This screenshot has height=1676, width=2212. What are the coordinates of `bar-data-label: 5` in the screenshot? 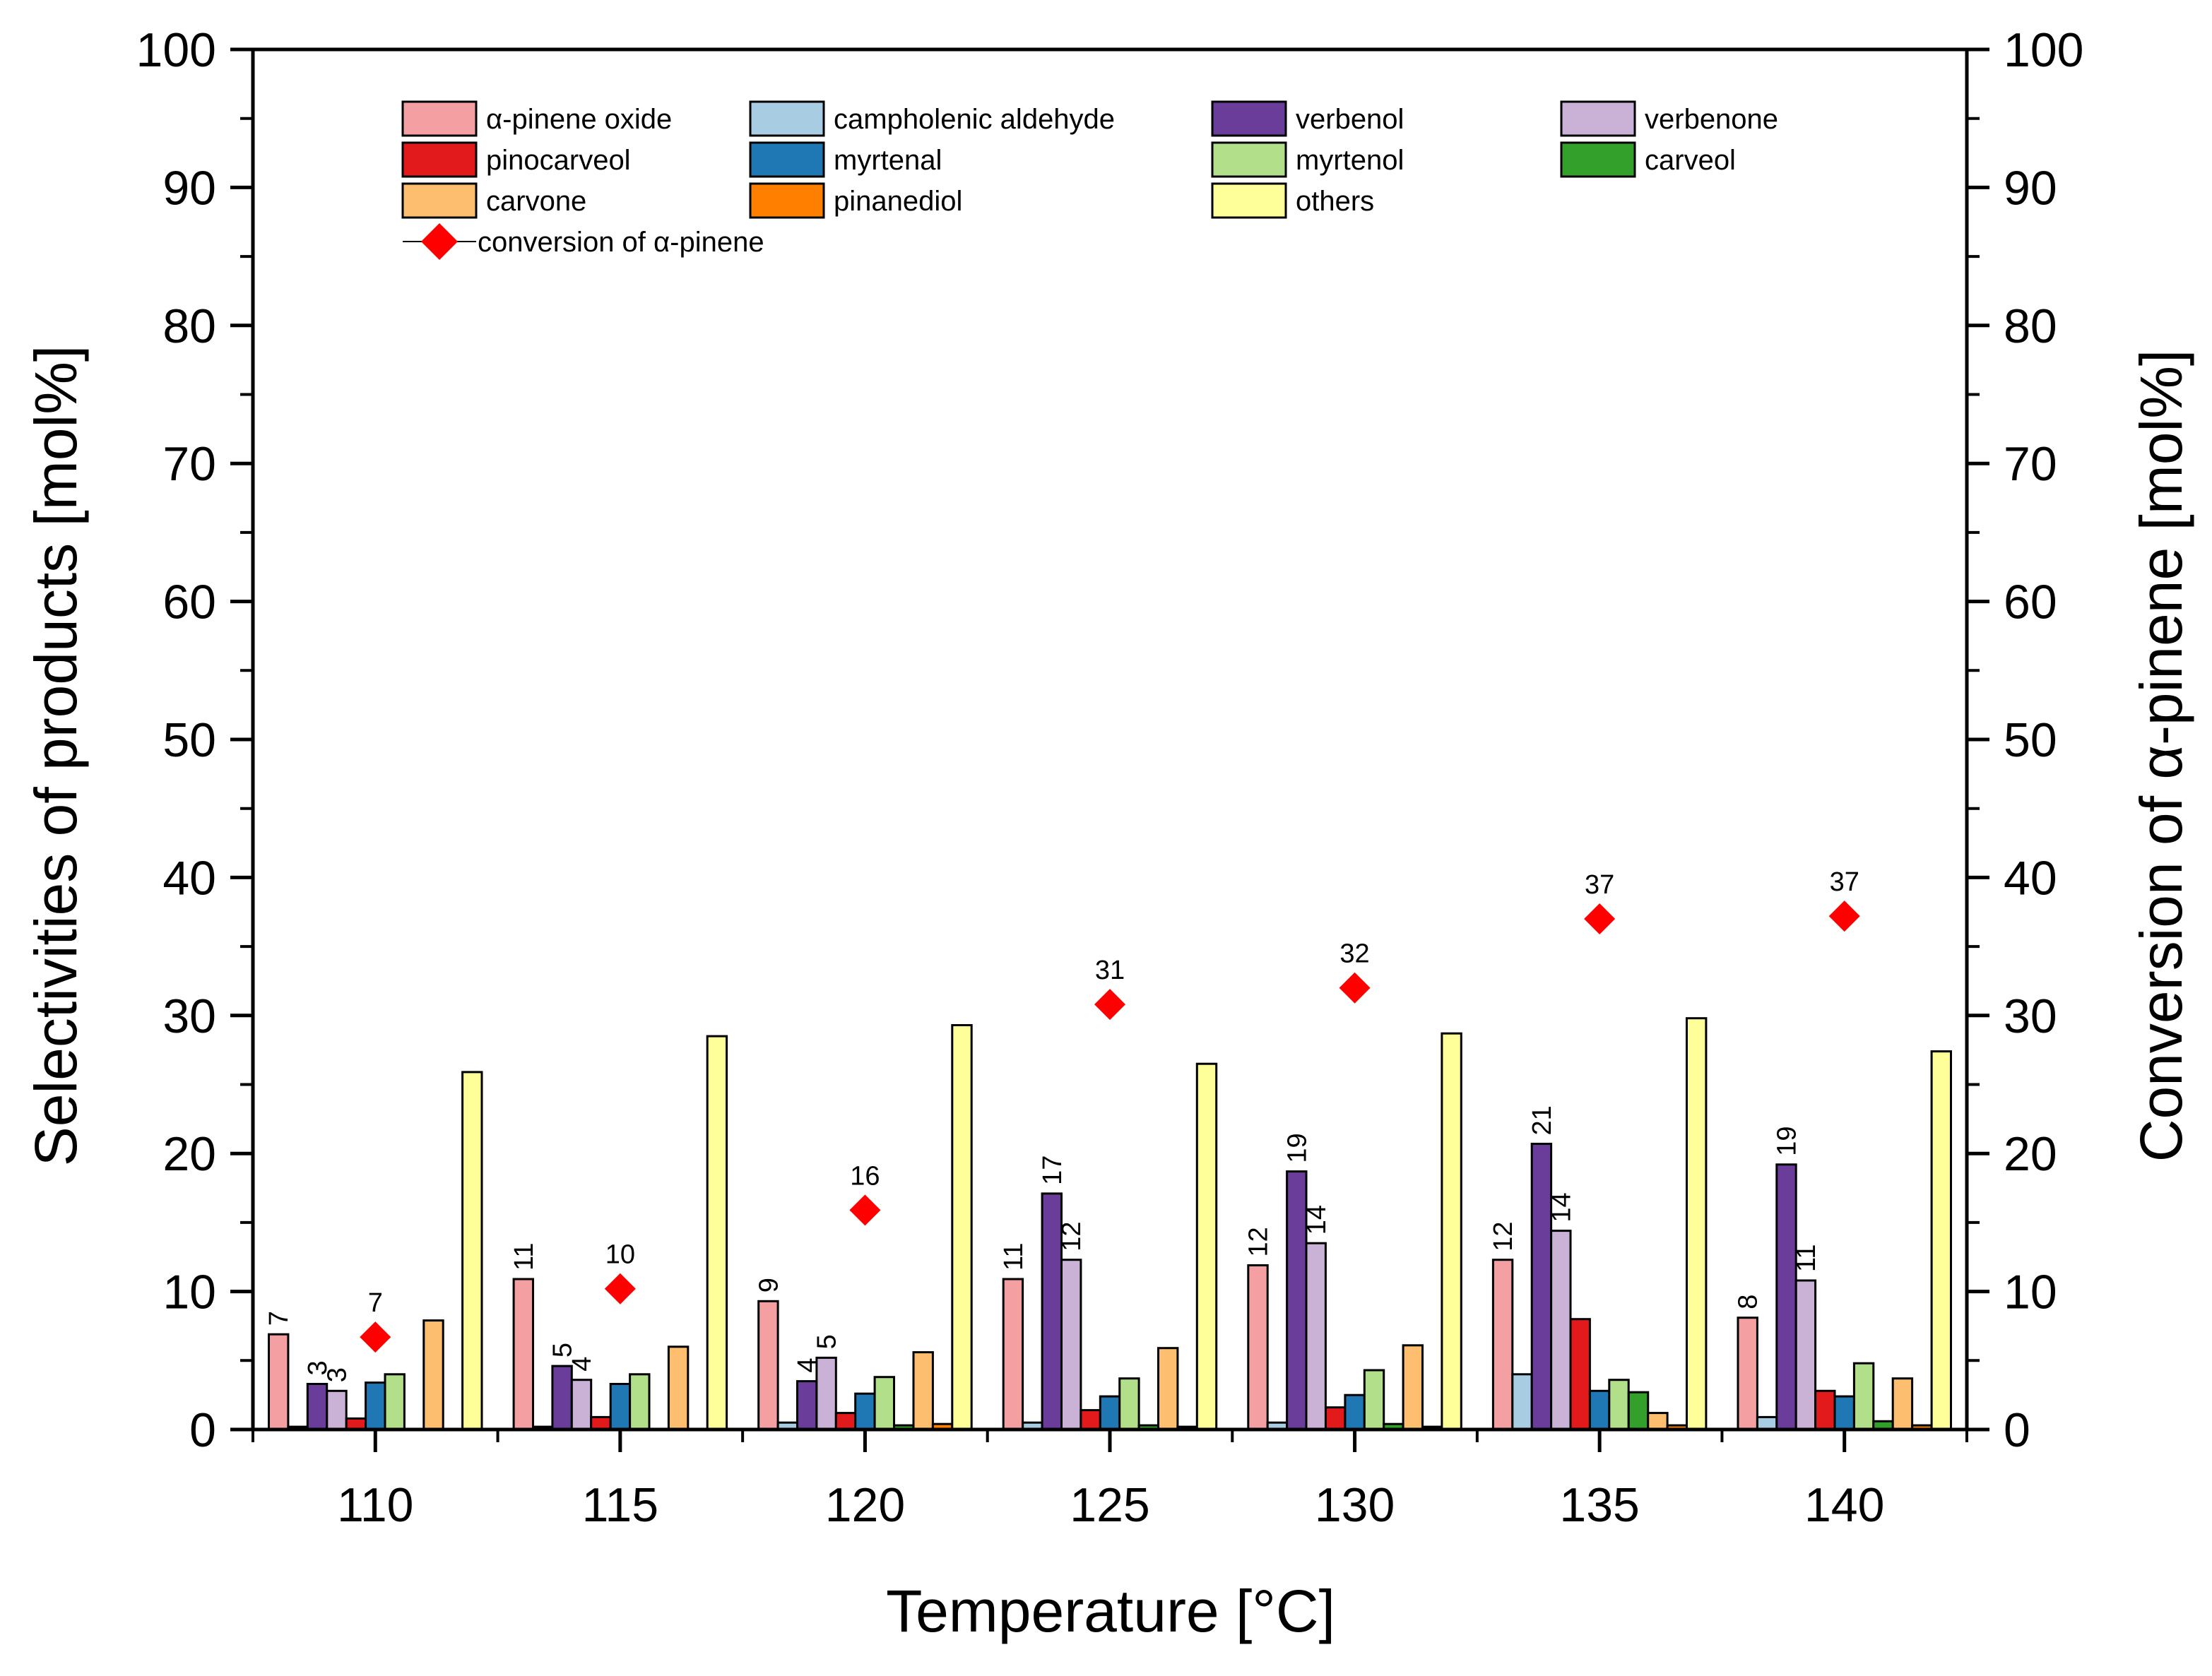 It's located at (827, 1341).